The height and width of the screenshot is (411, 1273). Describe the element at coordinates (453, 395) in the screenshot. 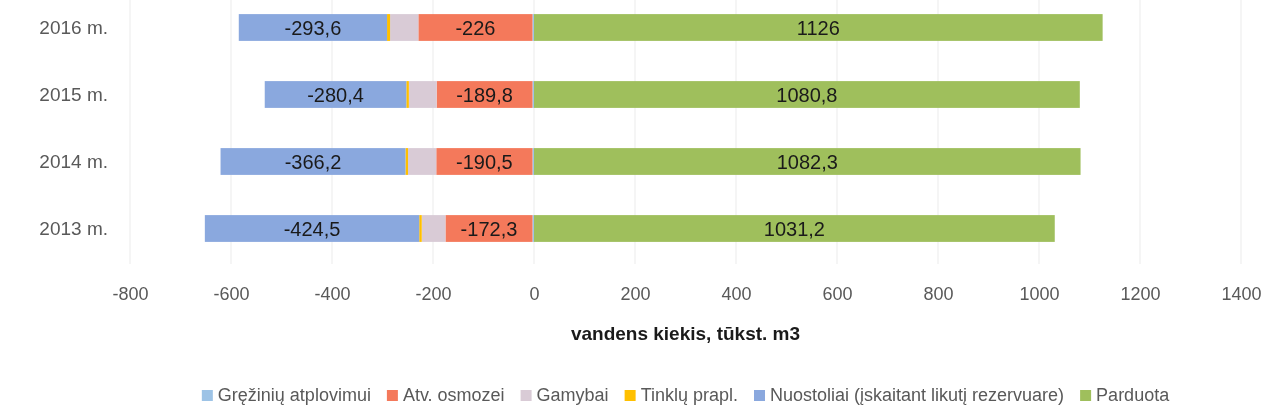

I see `legend-label: Atv. osmozei` at that location.